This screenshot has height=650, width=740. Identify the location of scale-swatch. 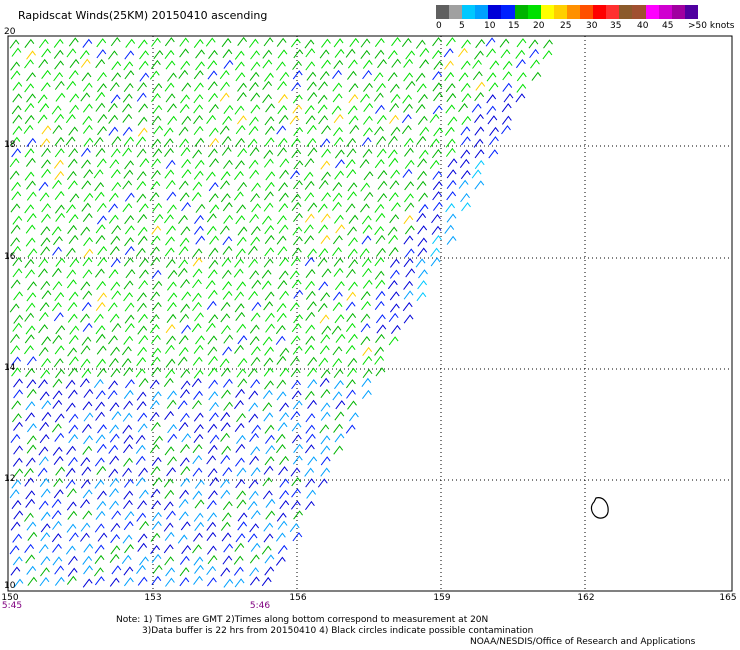
(469, 12).